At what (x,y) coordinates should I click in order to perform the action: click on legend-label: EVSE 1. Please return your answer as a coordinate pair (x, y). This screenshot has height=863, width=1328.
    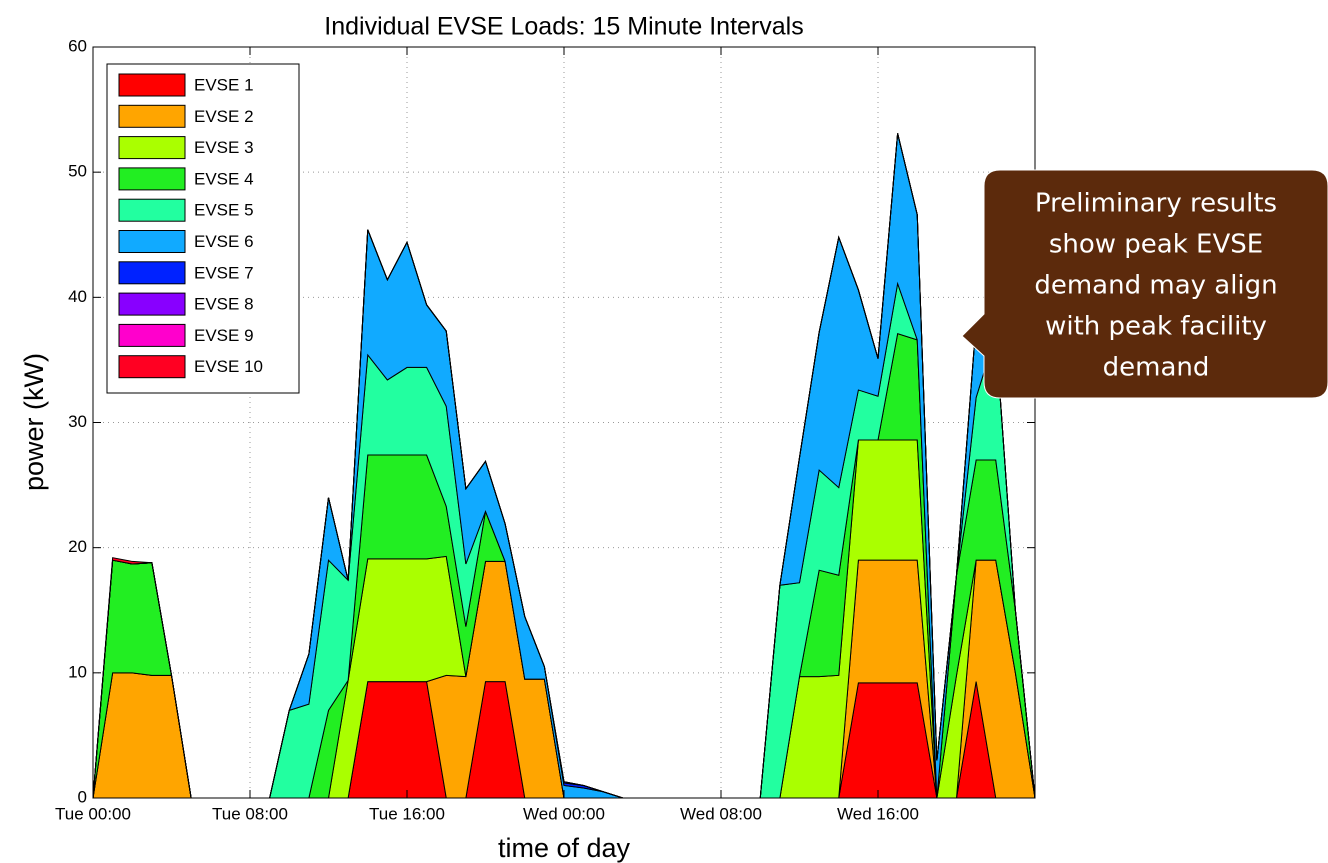
    Looking at the image, I should click on (224, 84).